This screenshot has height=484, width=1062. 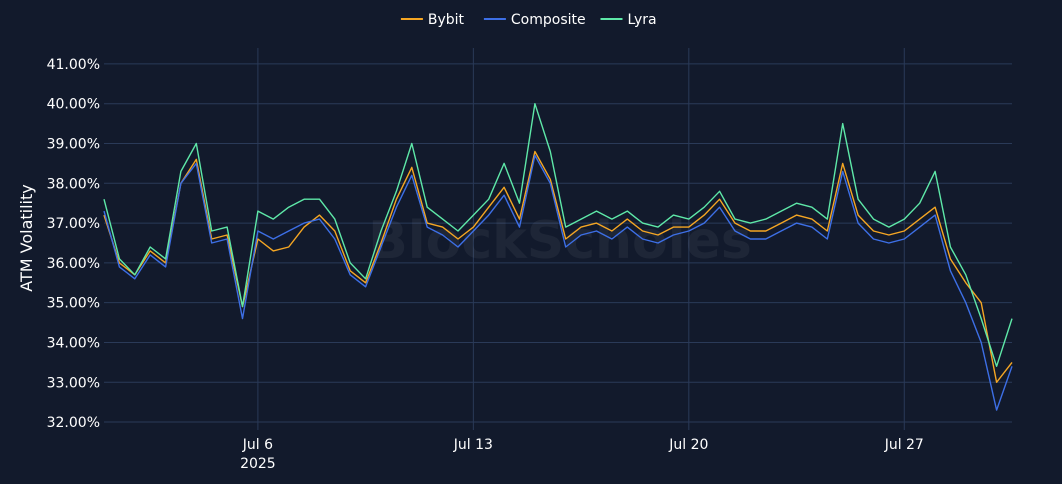 I want to click on x-tick-label: Jul 6, so click(x=257, y=445).